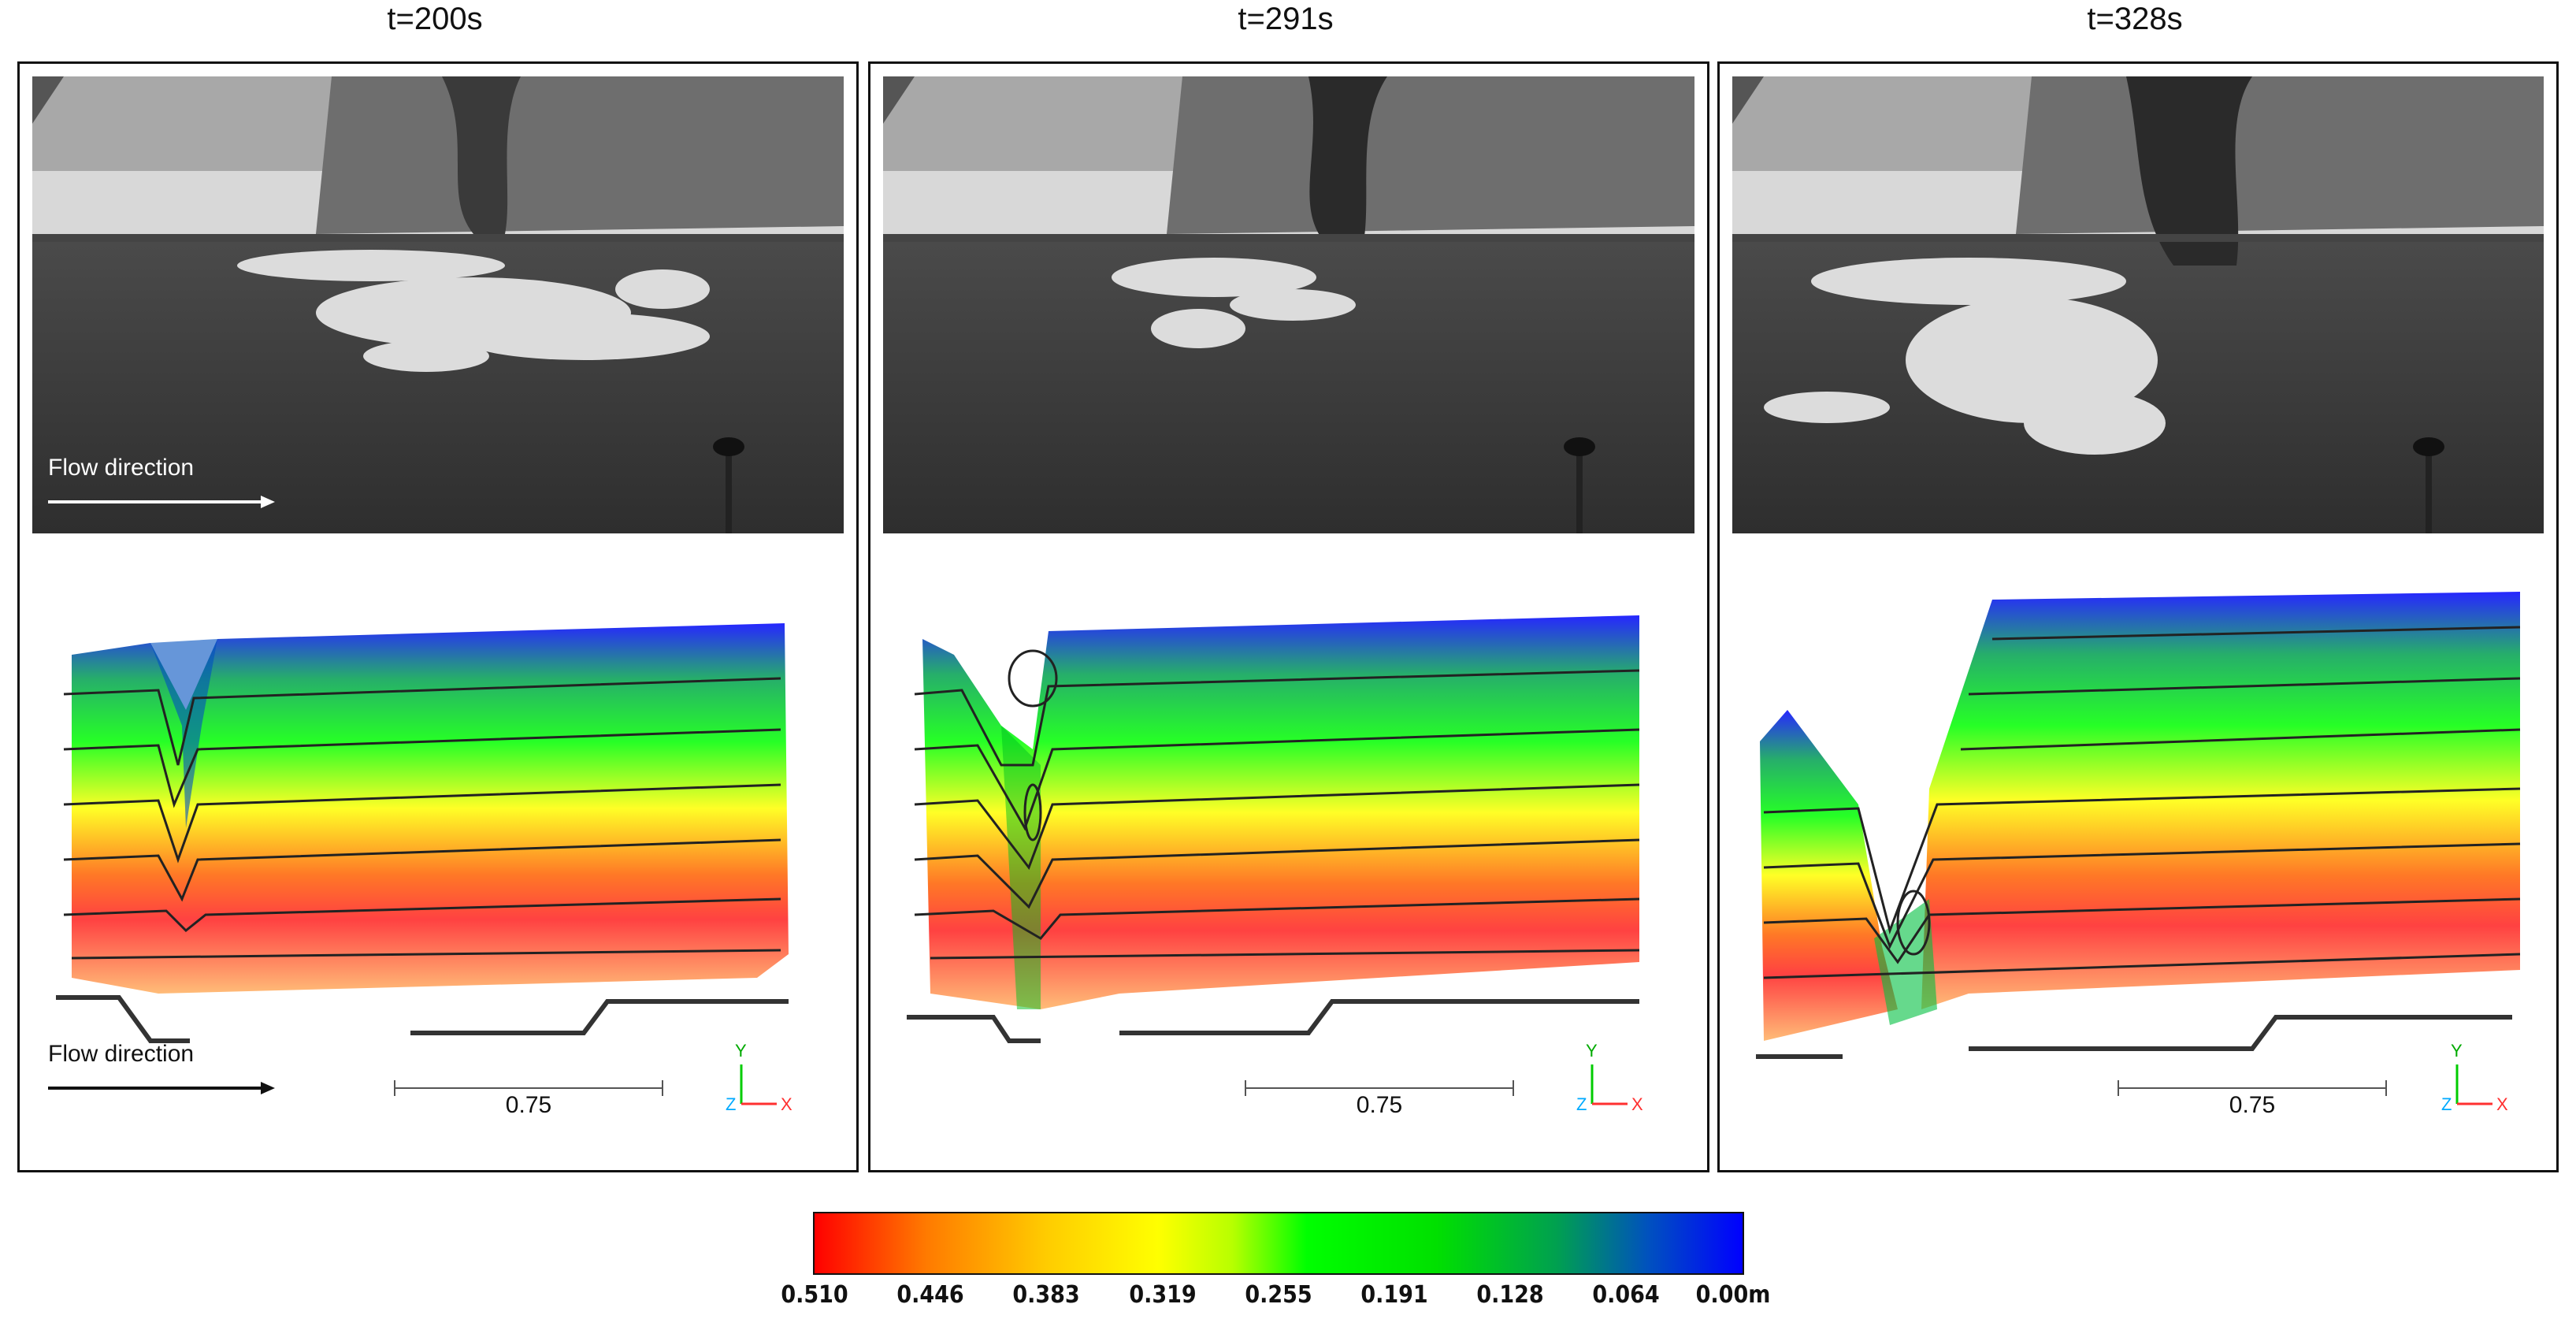 This screenshot has height=1330, width=2576. Describe the element at coordinates (1163, 1295) in the screenshot. I see `colorbar-tick-3: 0.319` at that location.